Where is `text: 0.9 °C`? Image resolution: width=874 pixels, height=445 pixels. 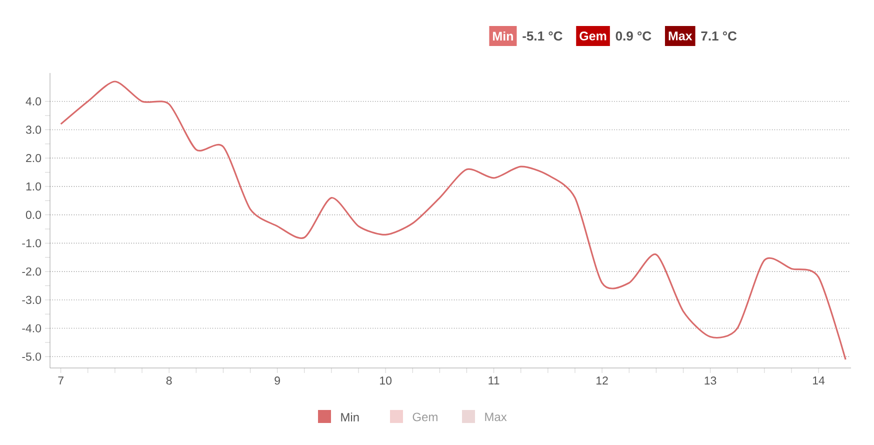 text: 0.9 °C is located at coordinates (634, 36).